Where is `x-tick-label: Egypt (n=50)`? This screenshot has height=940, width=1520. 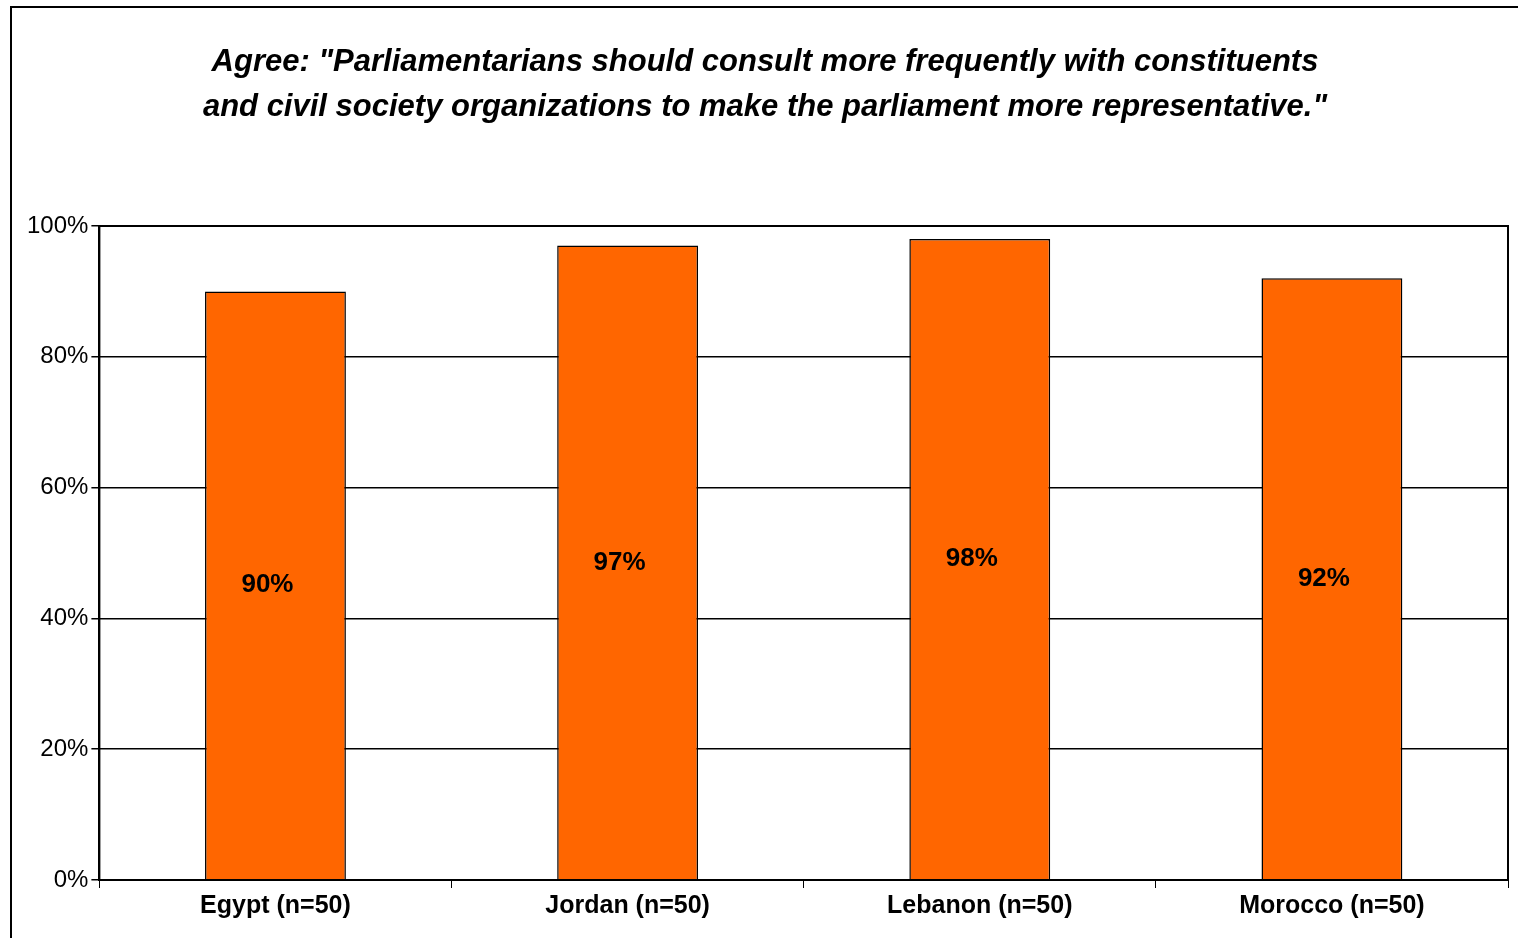
x-tick-label: Egypt (n=50) is located at coordinates (275, 903).